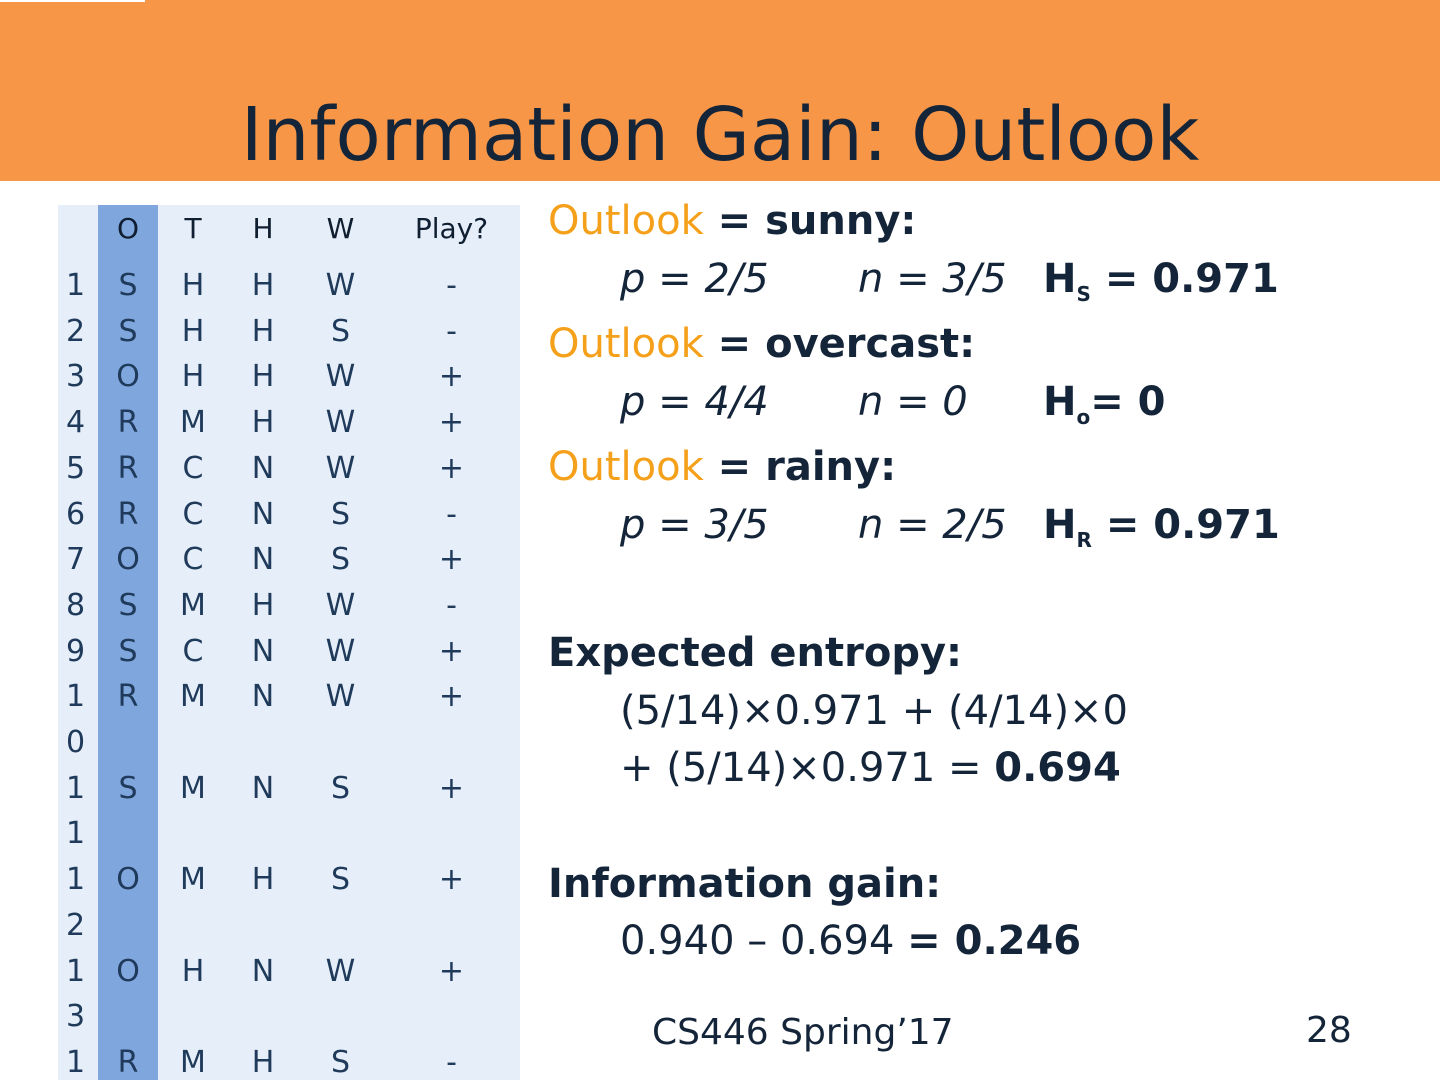 This screenshot has height=1080, width=1440. Describe the element at coordinates (76, 994) in the screenshot. I see `table-cell: 13` at that location.